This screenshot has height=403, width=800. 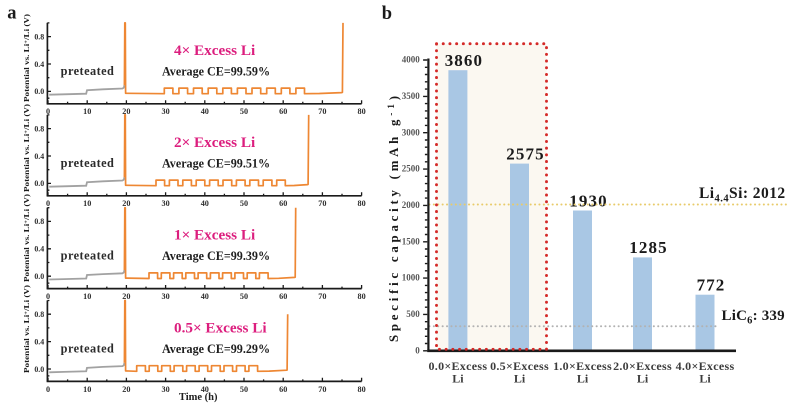 I want to click on svg-text: Li4.4Si: 2012, so click(x=742, y=195).